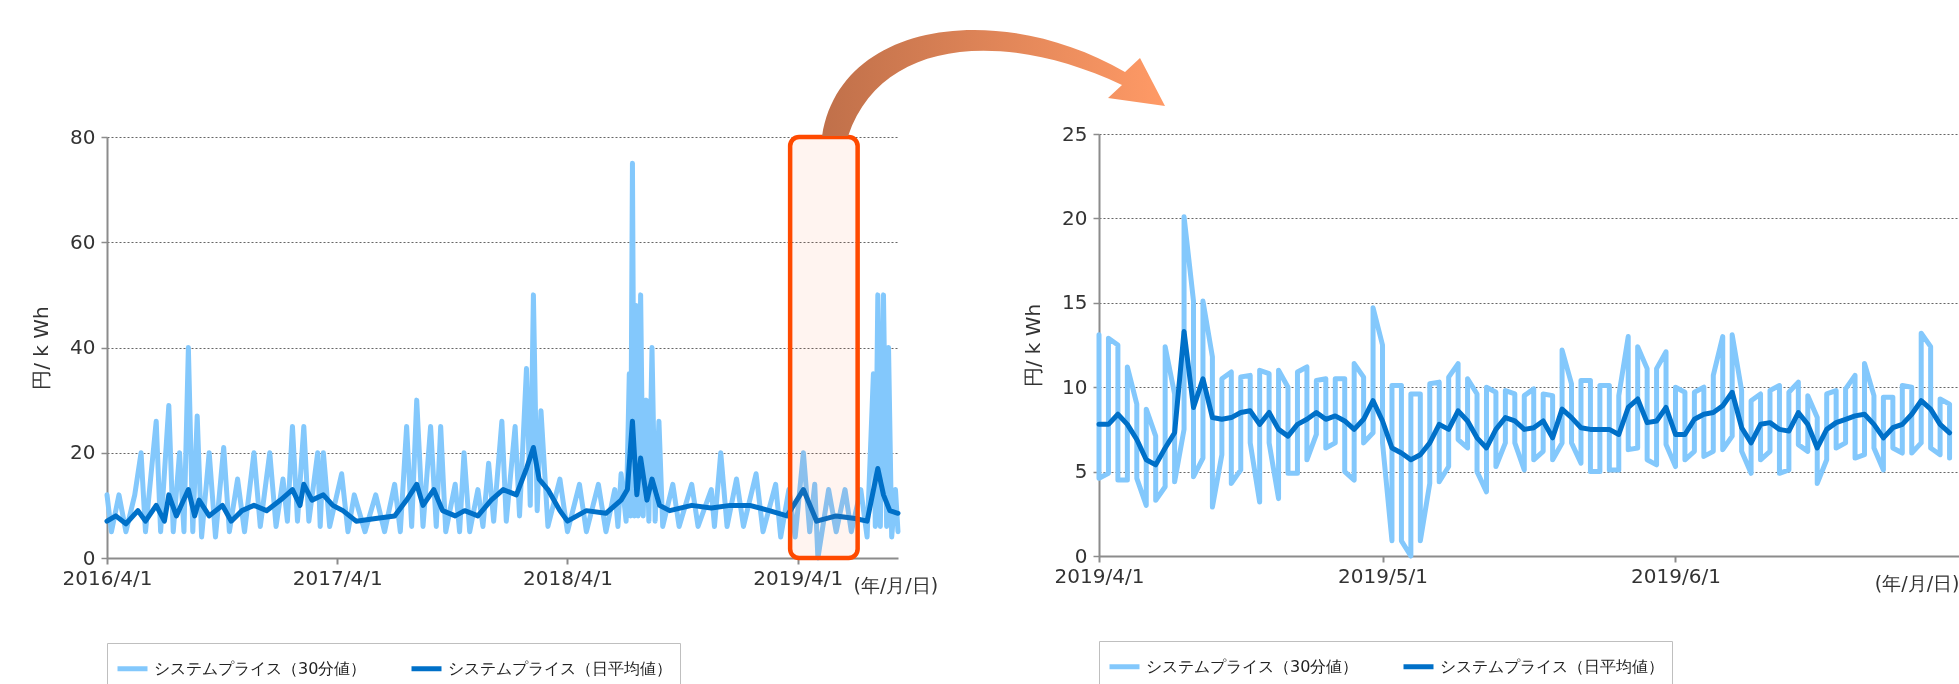  I want to click on y-tick-label: 5, so click(1081, 471).